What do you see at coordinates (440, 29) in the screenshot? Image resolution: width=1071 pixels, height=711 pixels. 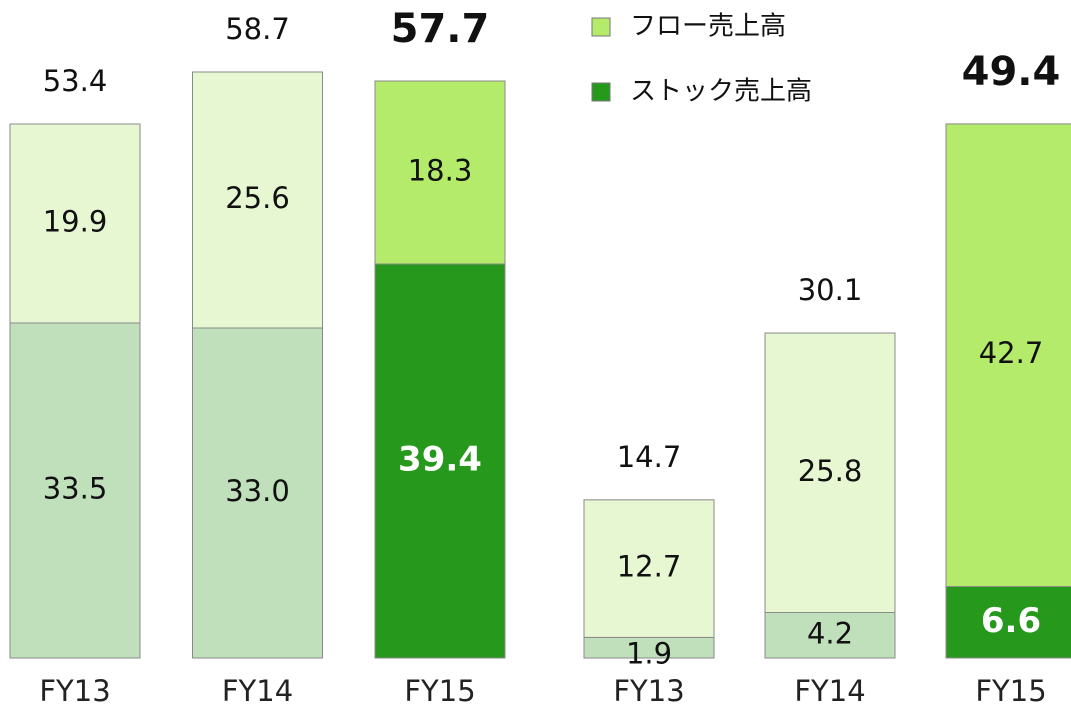 I see `total-label: 57.7` at bounding box center [440, 29].